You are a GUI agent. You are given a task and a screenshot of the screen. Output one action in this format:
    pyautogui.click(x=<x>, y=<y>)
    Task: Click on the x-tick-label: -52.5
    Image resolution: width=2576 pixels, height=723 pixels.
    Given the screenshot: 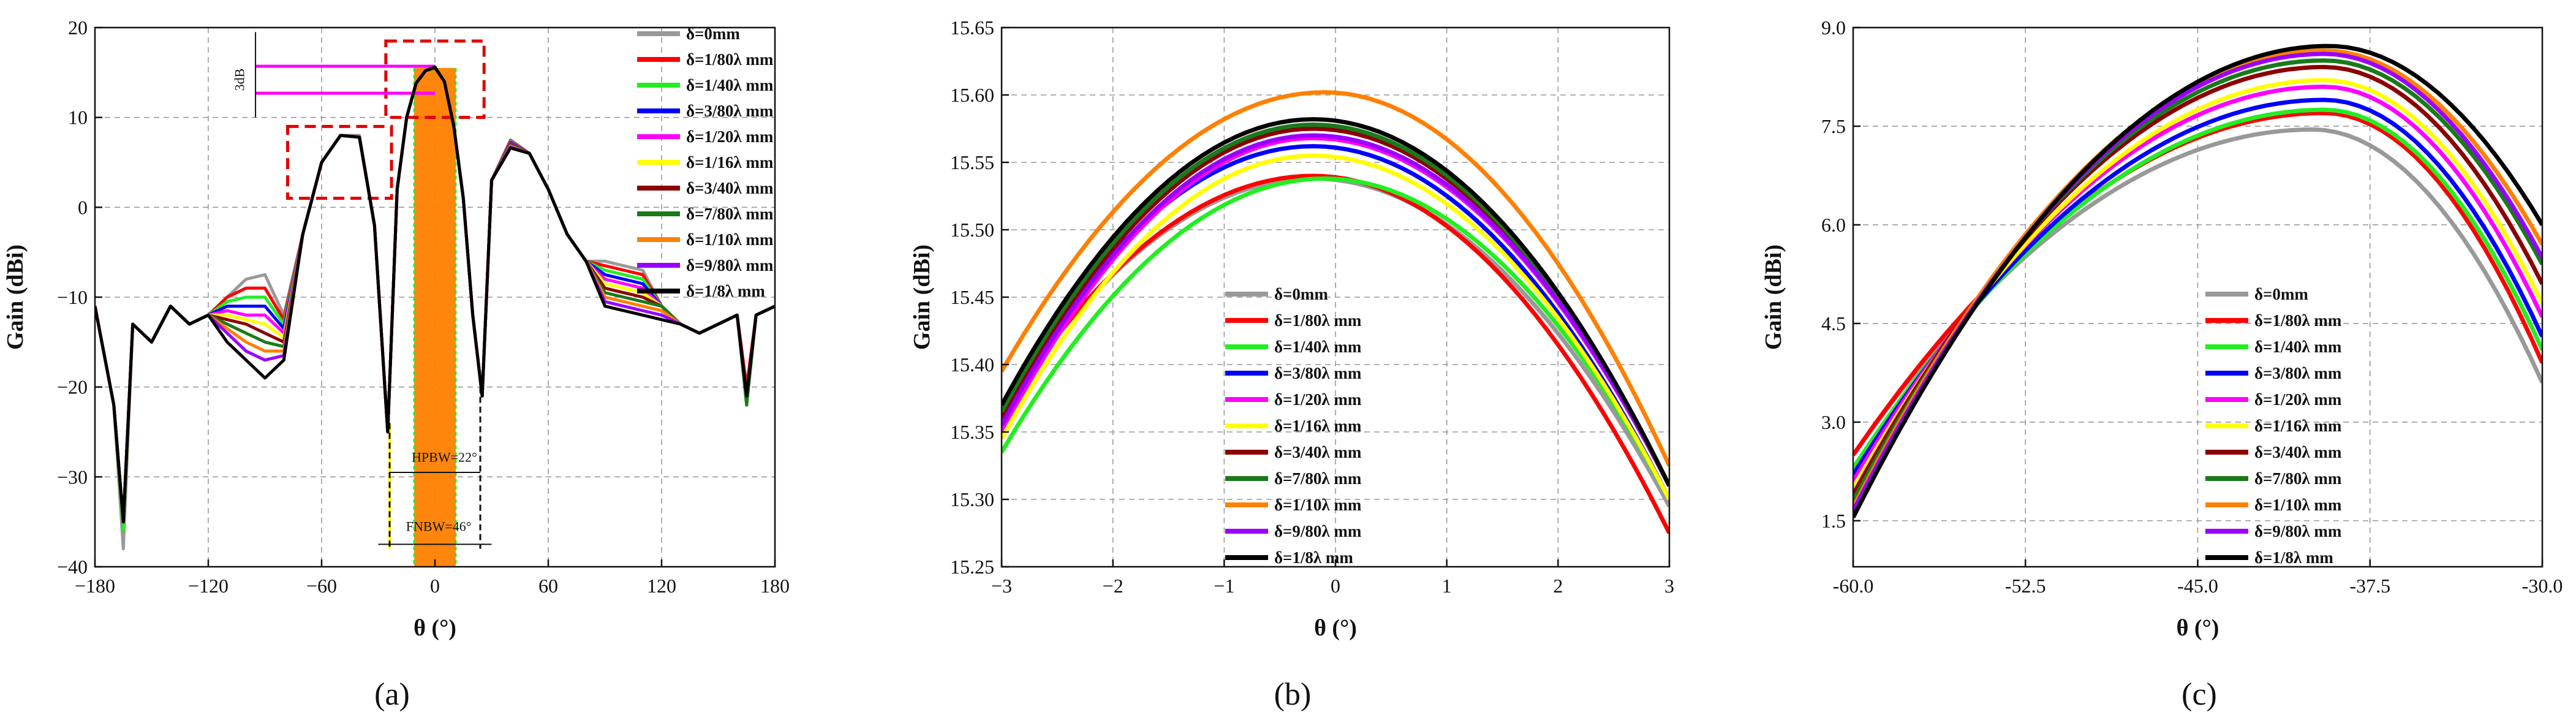 What is the action you would take?
    pyautogui.click(x=2025, y=586)
    